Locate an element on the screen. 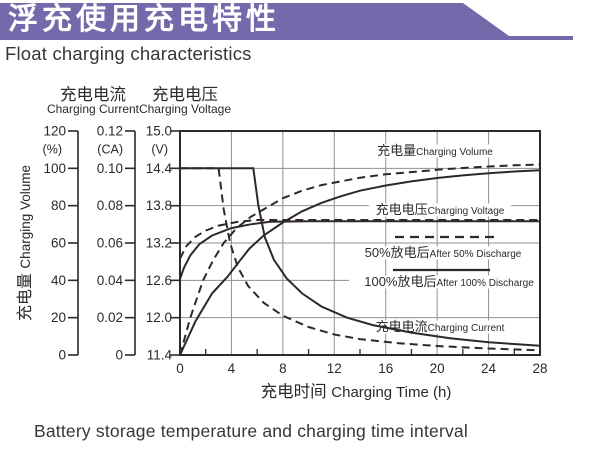 The image size is (600, 451). x-minor-ticks is located at coordinates (360, 352).